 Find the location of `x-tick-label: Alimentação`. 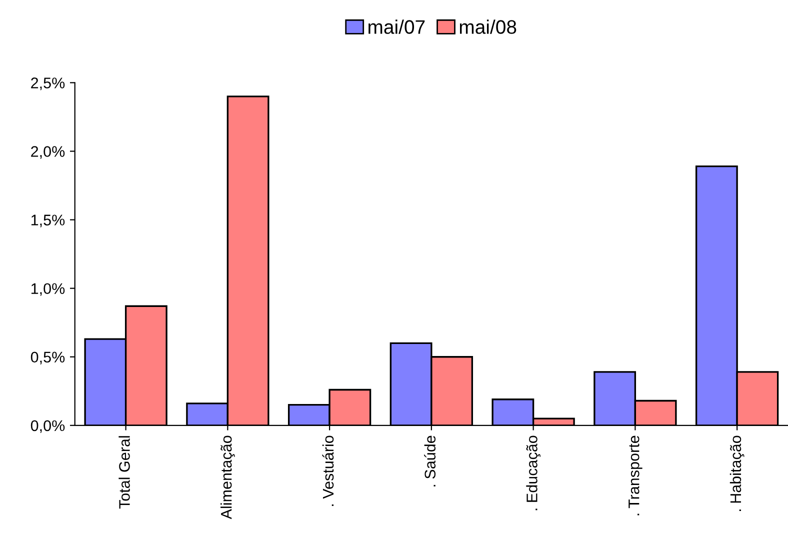

x-tick-label: Alimentação is located at coordinates (227, 478).